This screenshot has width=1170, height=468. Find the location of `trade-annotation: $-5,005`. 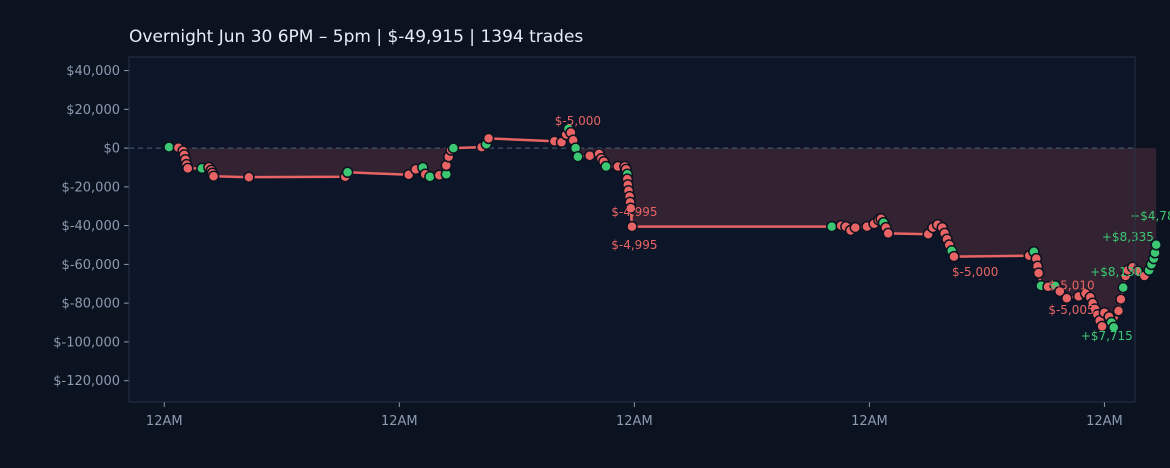

trade-annotation: $-5,005 is located at coordinates (1071, 310).